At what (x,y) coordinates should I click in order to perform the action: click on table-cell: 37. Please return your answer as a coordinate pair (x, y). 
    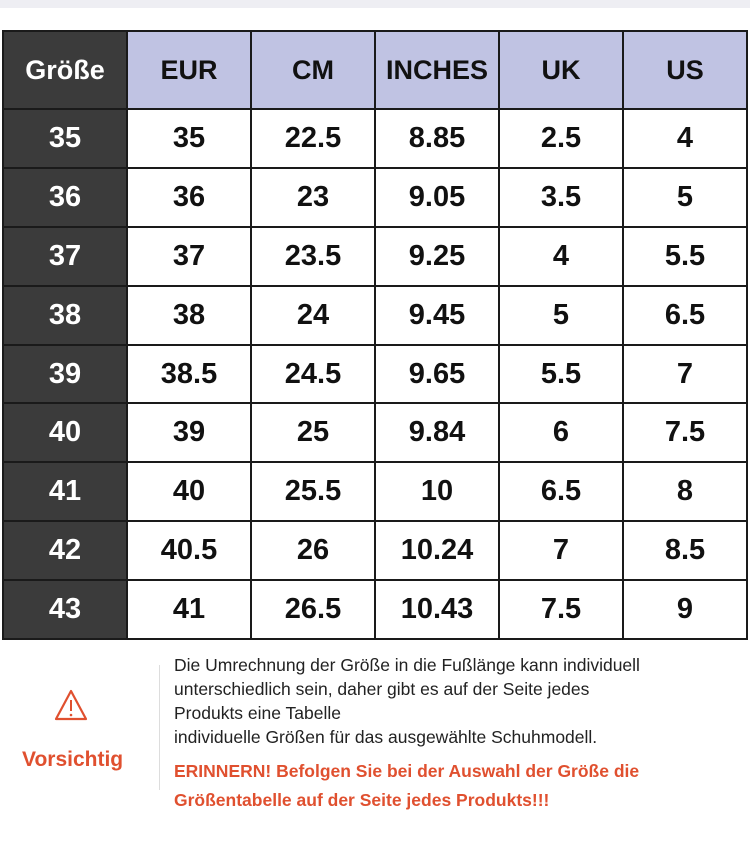
    Looking at the image, I should click on (189, 256).